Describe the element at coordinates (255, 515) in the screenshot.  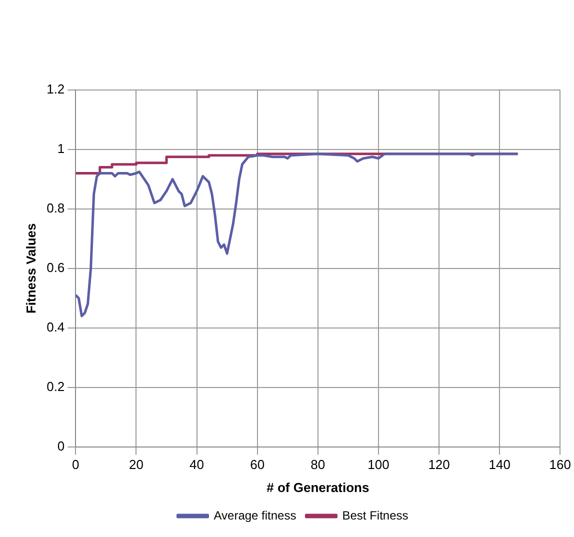
I see `legend-label: Average fitness` at that location.